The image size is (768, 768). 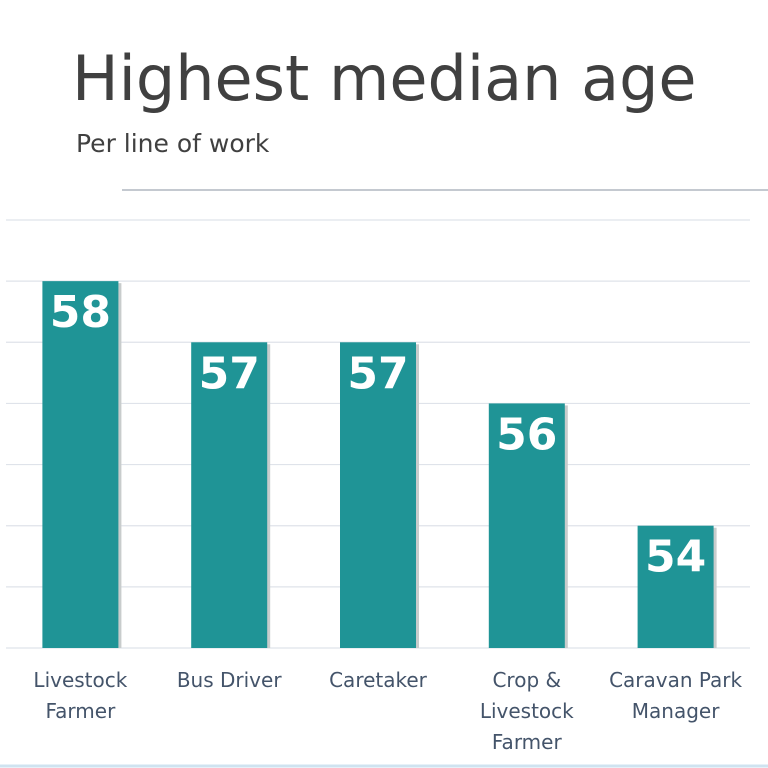 I want to click on x-tick-label: Livestock Farmer, so click(x=80, y=695).